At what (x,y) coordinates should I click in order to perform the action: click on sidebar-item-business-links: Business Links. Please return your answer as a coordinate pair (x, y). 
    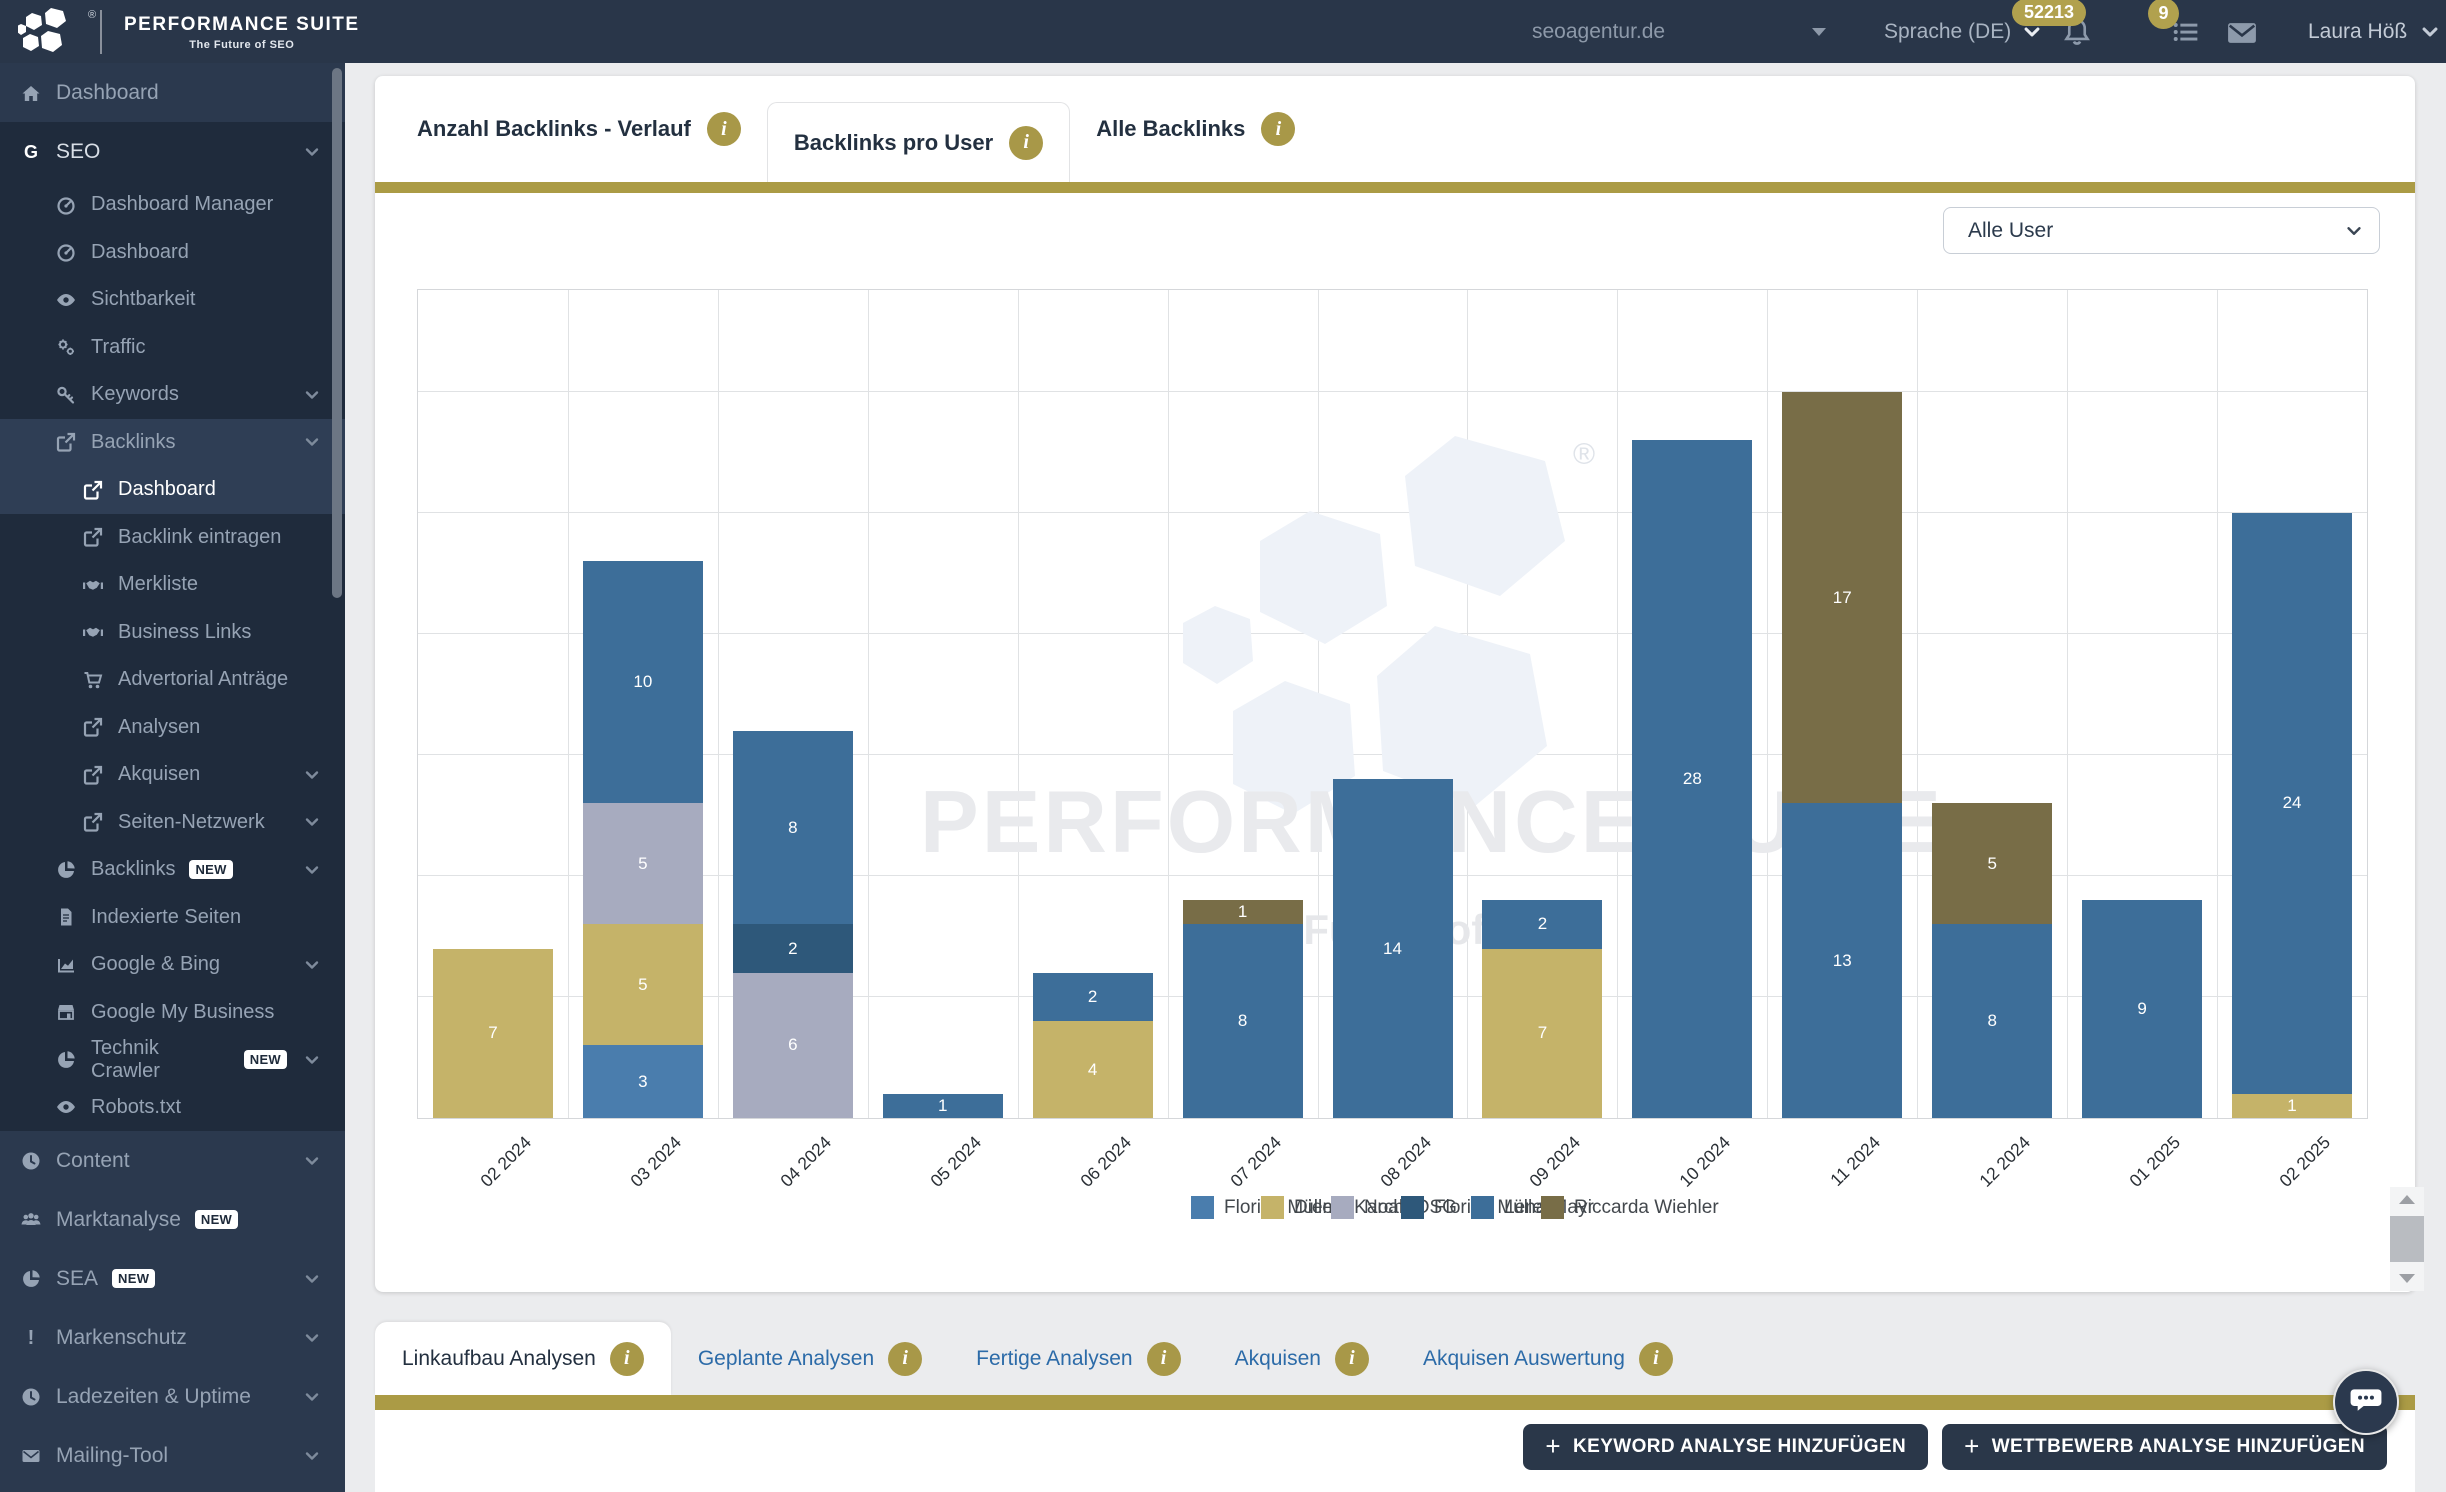
    Looking at the image, I should click on (172, 632).